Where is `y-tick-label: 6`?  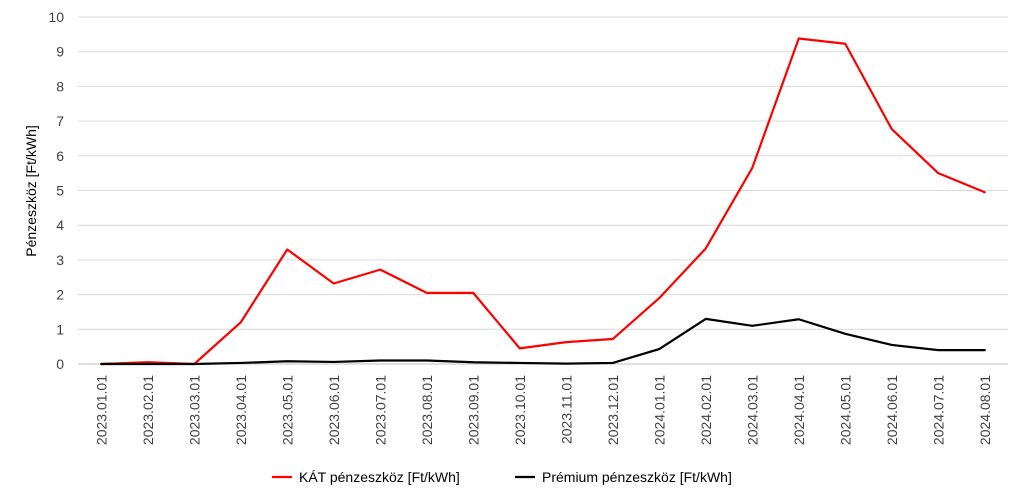
y-tick-label: 6 is located at coordinates (60, 156).